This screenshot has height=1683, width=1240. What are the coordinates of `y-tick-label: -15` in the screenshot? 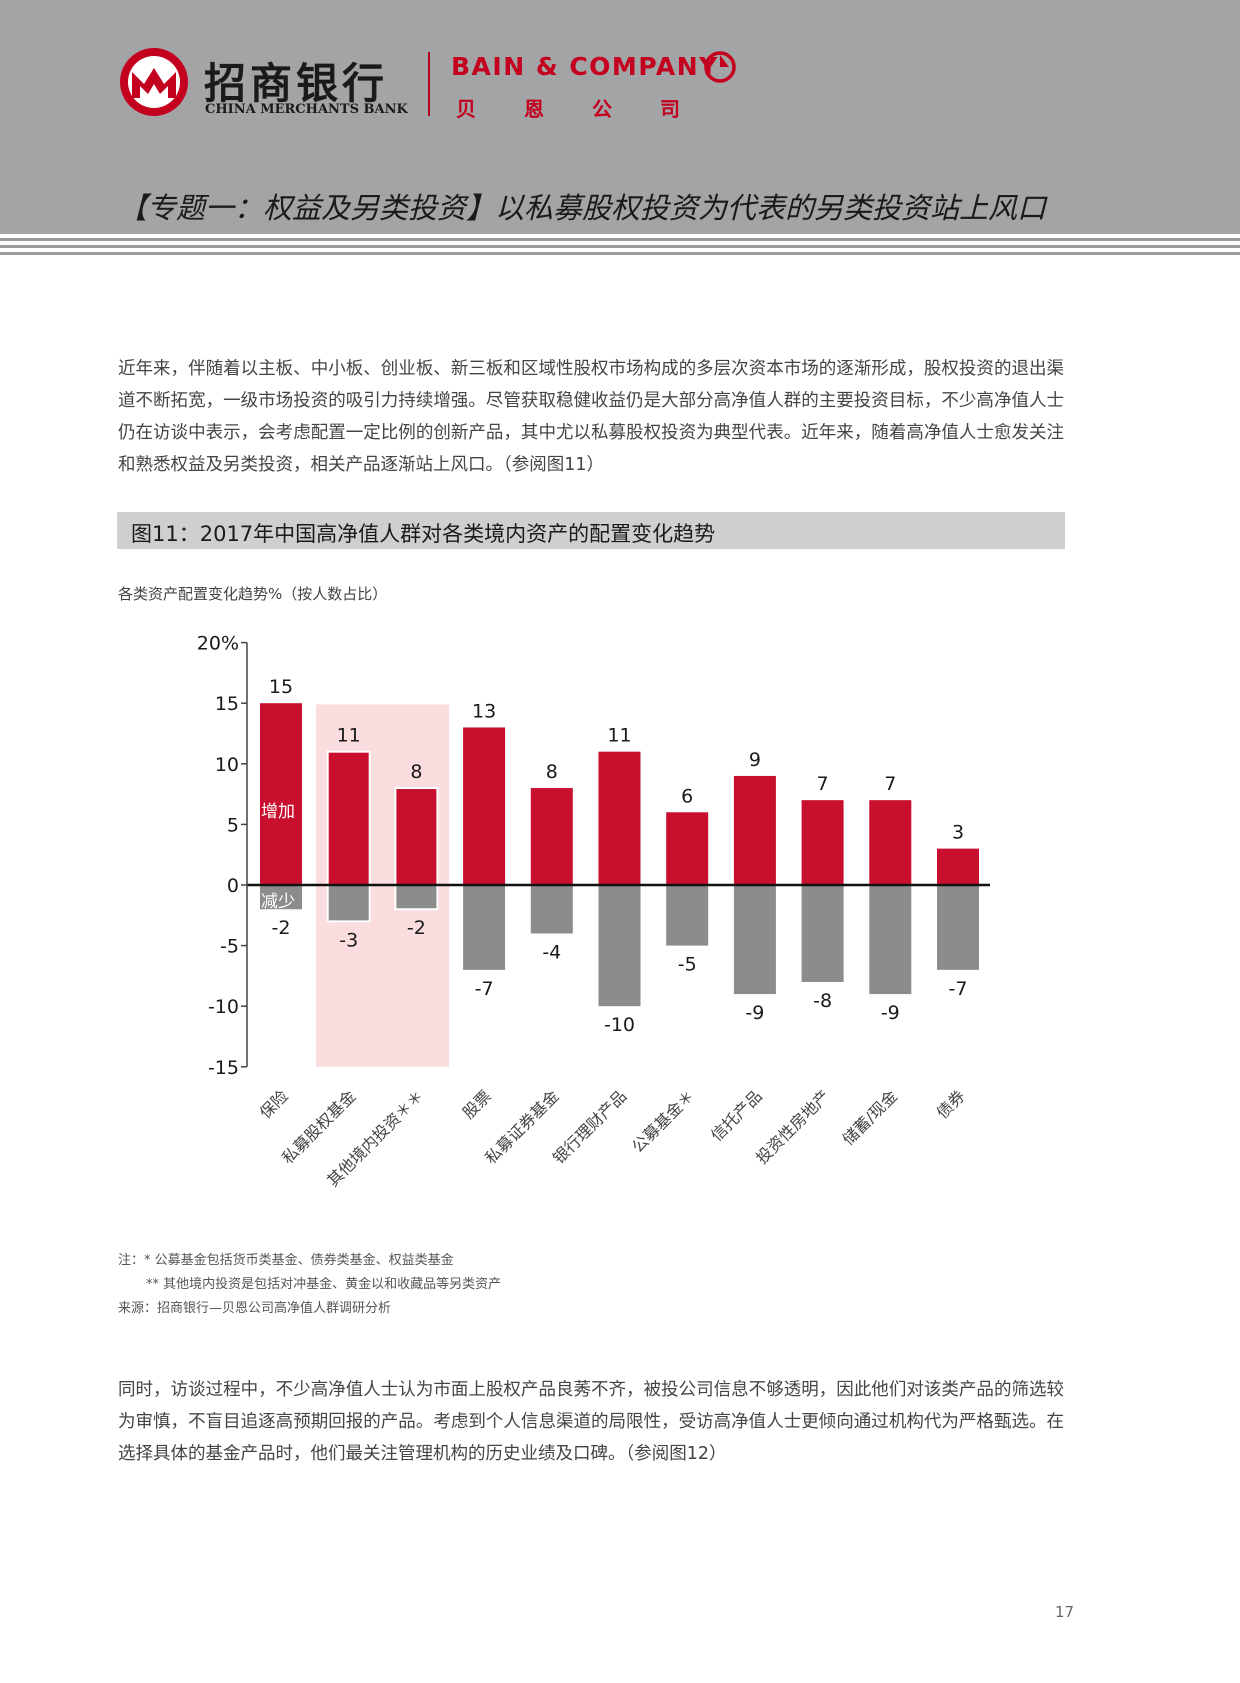 It's located at (223, 1068).